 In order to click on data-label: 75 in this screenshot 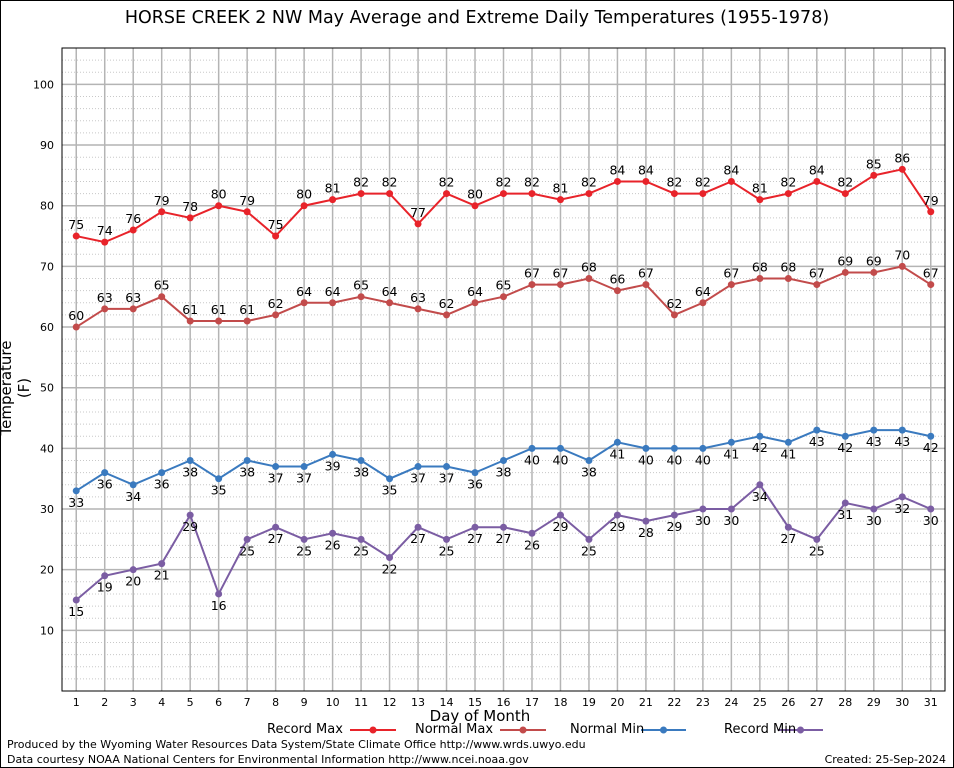, I will do `click(276, 224)`.